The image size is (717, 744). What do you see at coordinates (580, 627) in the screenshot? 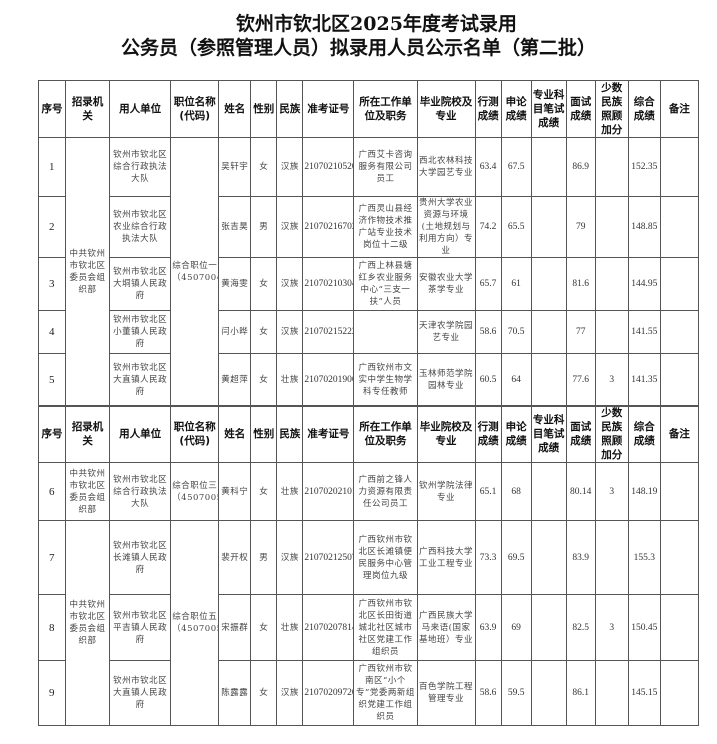
I see `cell-interview: 82.5` at bounding box center [580, 627].